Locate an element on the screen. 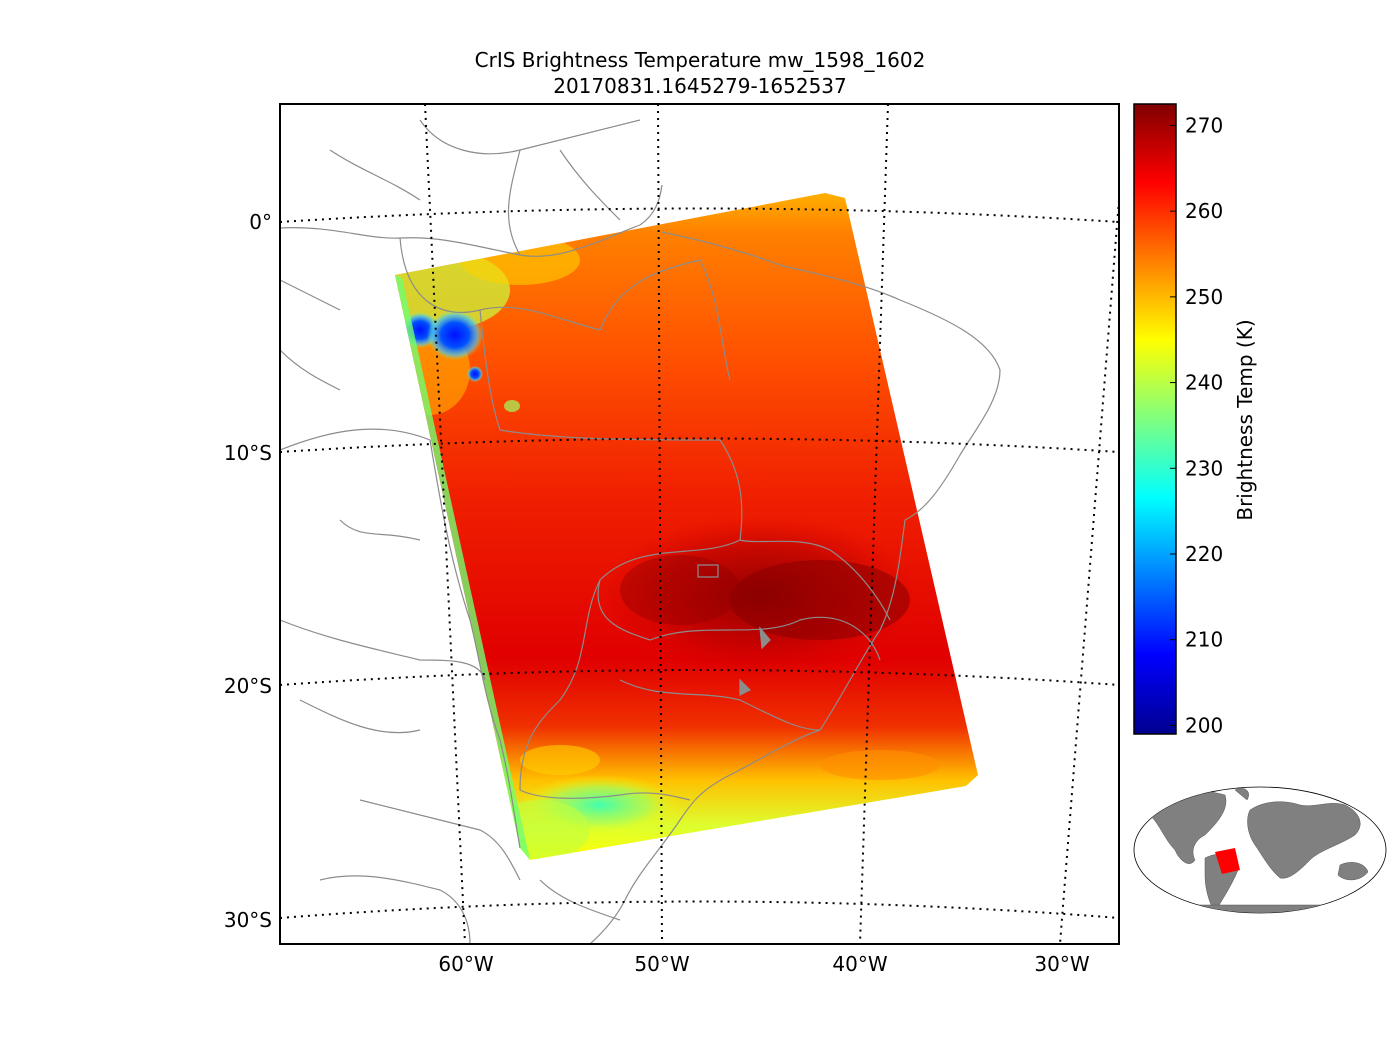  chart-subtitle: 20170831.1645279-1652537 is located at coordinates (700, 86).